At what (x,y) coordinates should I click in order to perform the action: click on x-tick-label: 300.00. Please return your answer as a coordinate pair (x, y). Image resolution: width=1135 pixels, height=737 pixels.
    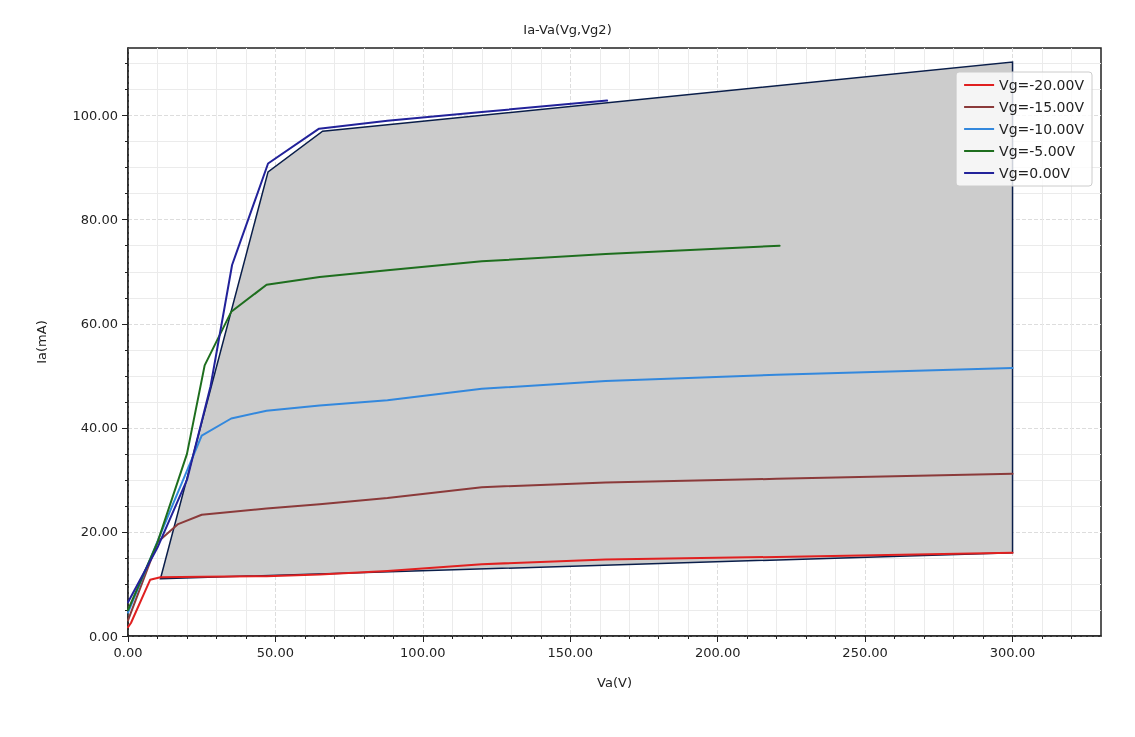
    Looking at the image, I should click on (1012, 652).